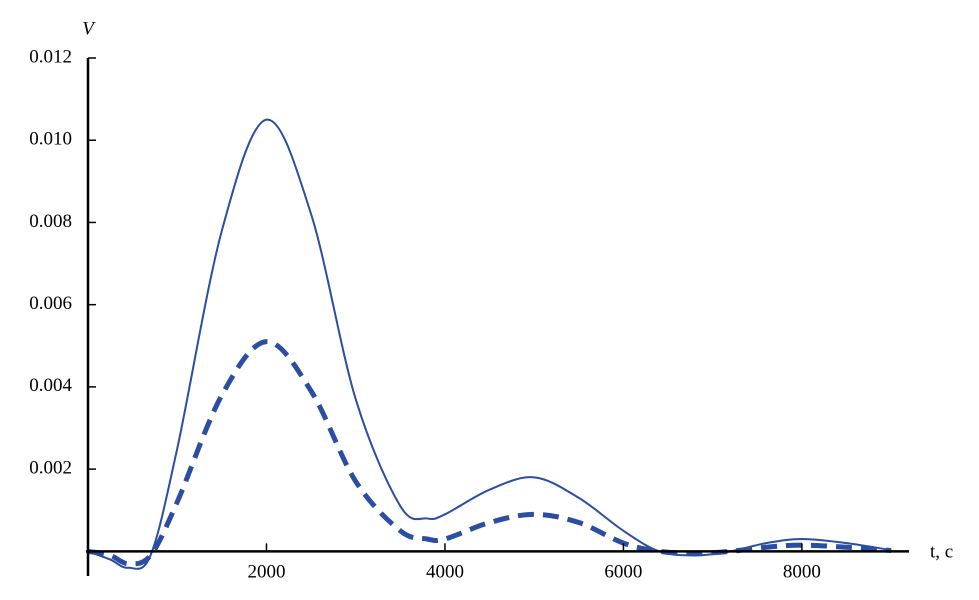 This screenshot has width=979, height=600. Describe the element at coordinates (50, 56) in the screenshot. I see `y-tick-label: 0.012` at that location.